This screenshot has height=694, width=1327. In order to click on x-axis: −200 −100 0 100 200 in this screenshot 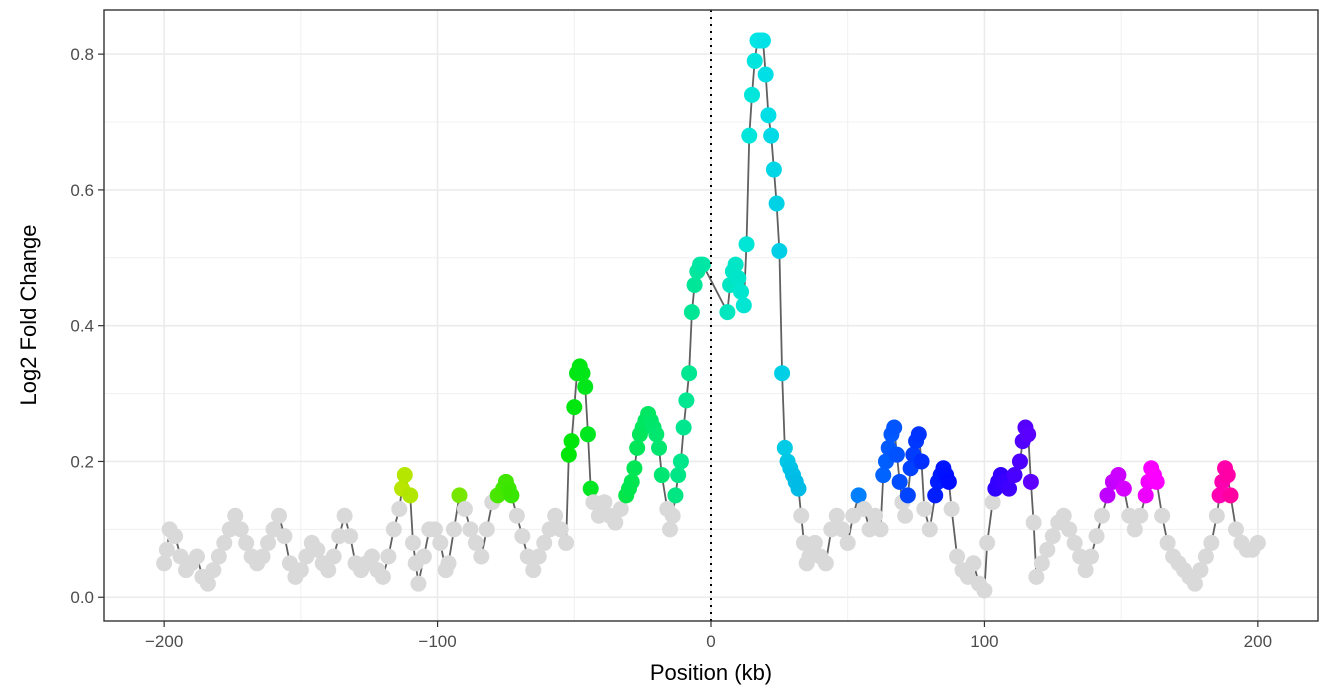, I will do `click(708, 636)`.